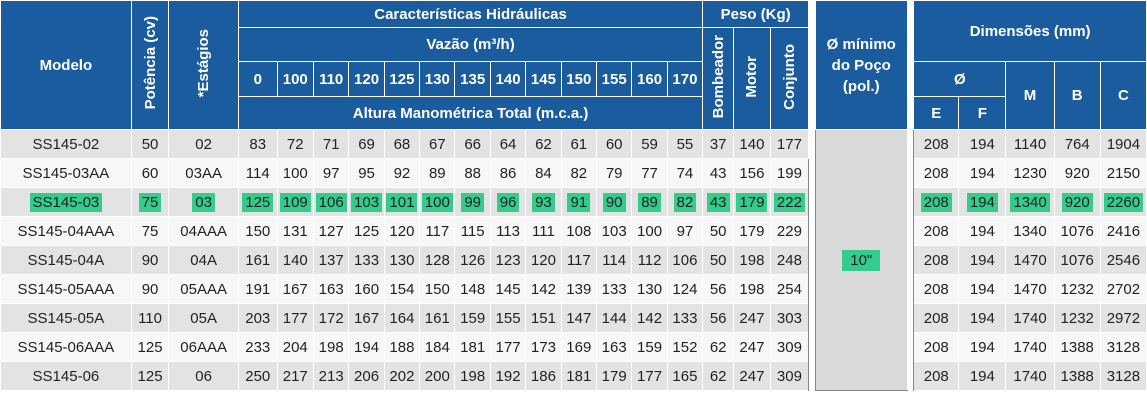 The image size is (1147, 402). Describe the element at coordinates (789, 202) in the screenshot. I see `cell-conjunto: 222` at that location.